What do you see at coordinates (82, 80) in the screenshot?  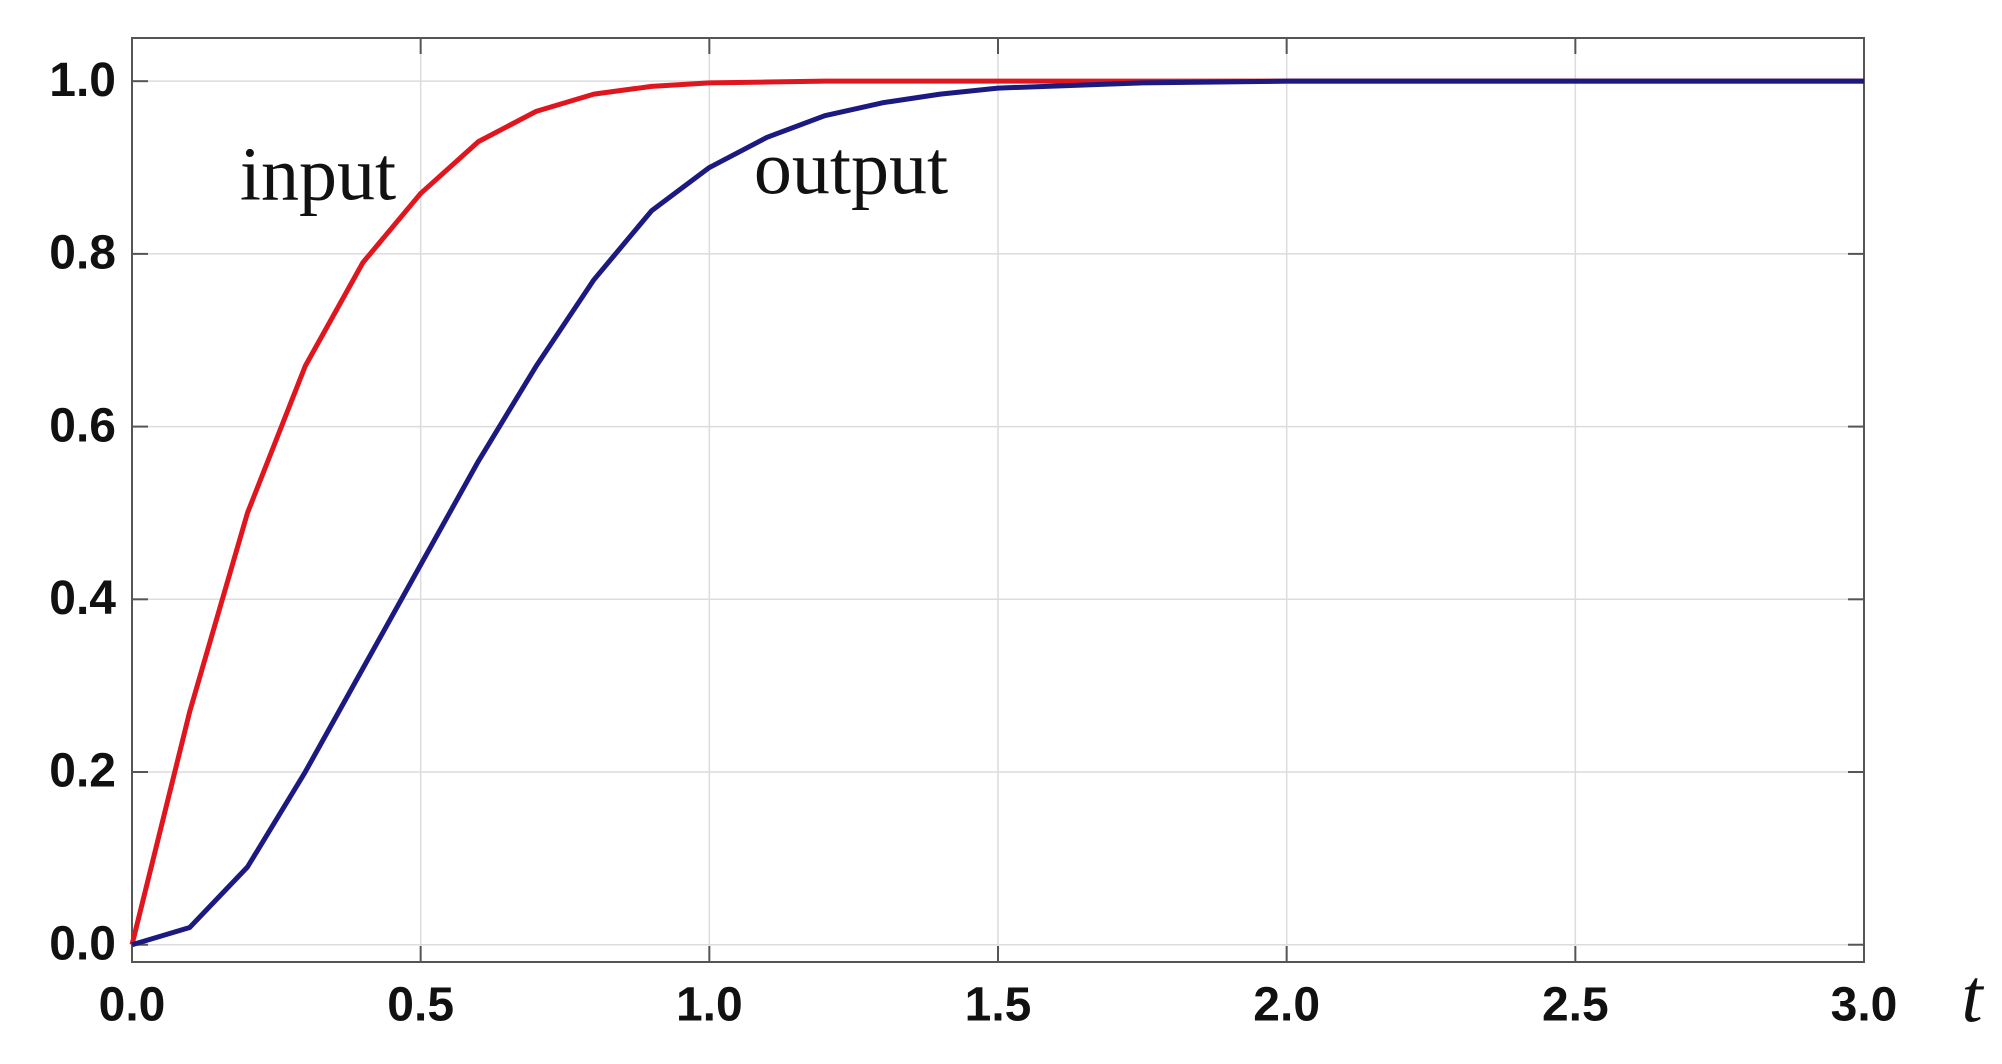 I see `y-tick-label: 1.0` at bounding box center [82, 80].